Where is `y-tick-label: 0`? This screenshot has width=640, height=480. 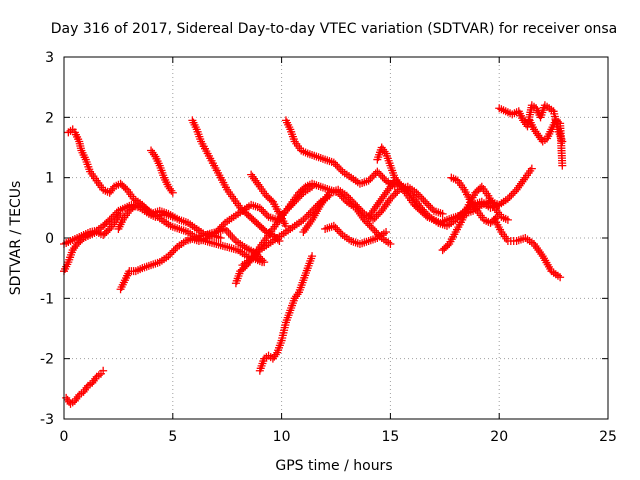 y-tick-label: 0 is located at coordinates (49, 239).